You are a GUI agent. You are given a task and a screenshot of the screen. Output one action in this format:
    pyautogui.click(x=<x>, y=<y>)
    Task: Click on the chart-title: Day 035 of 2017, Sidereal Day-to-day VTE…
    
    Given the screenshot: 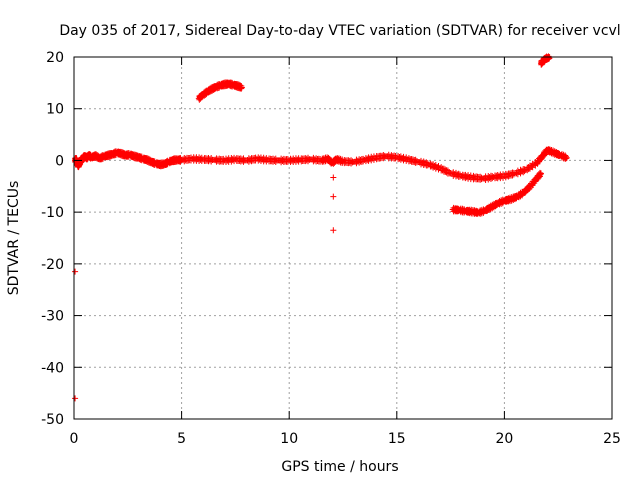 What is the action you would take?
    pyautogui.click(x=339, y=31)
    